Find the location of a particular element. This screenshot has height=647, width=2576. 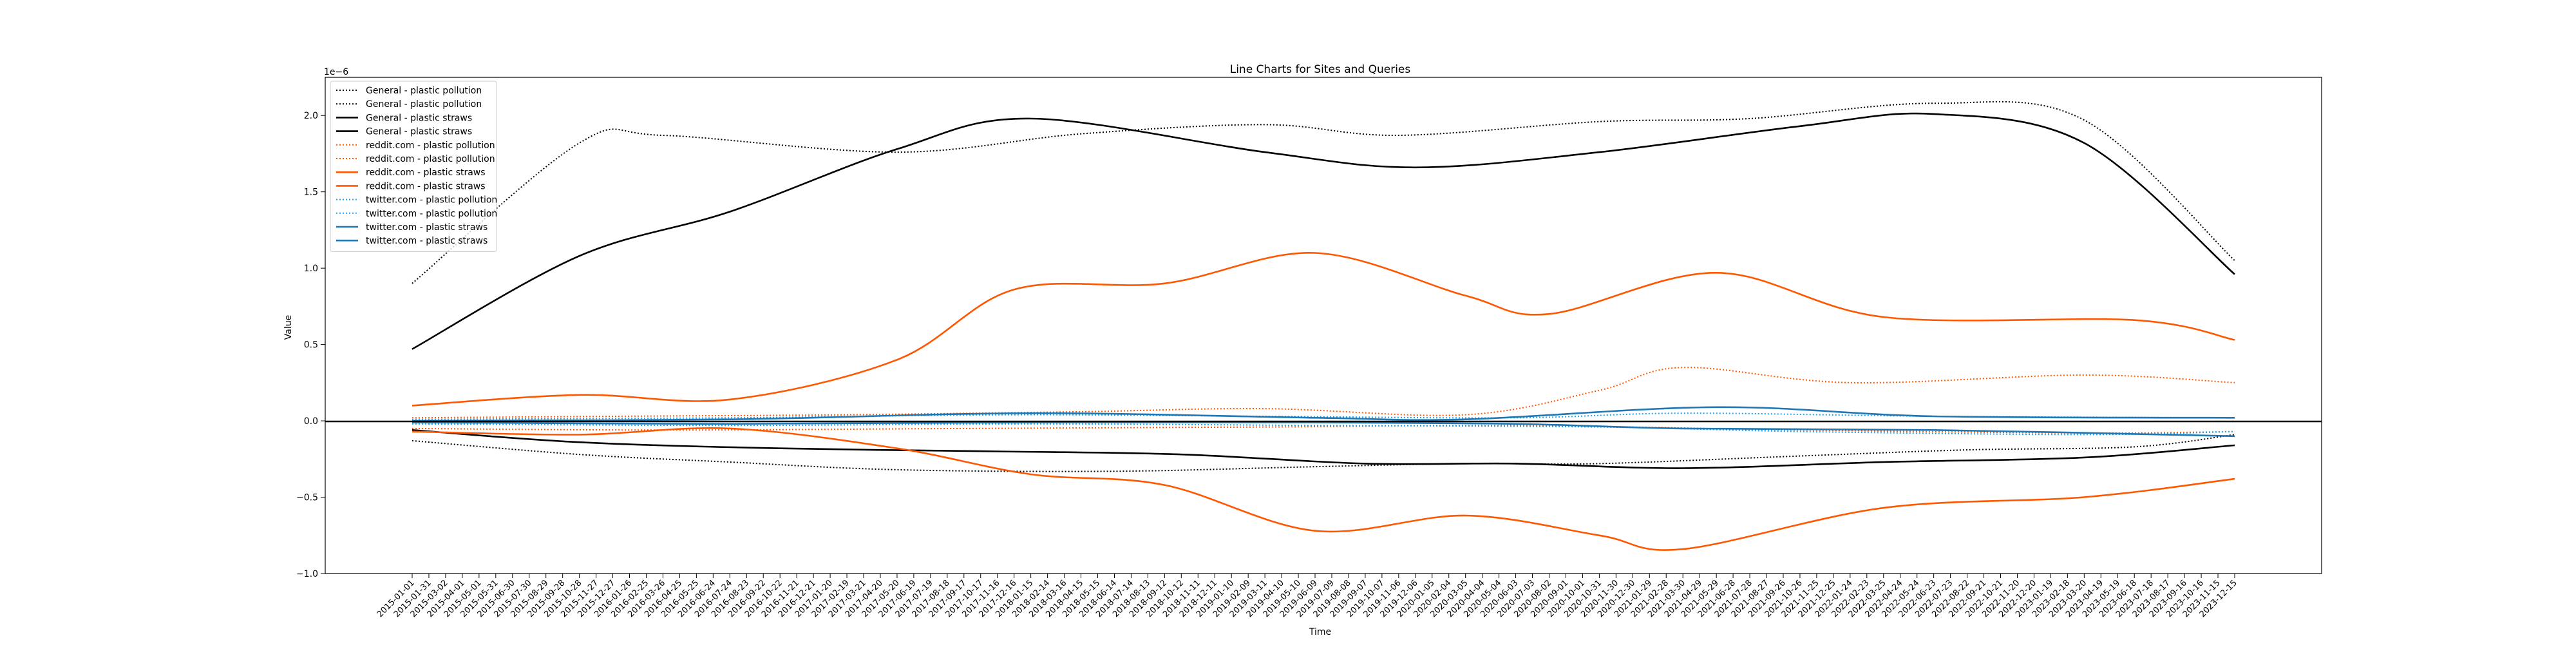

y-tick-label: 2.0 is located at coordinates (311, 116).